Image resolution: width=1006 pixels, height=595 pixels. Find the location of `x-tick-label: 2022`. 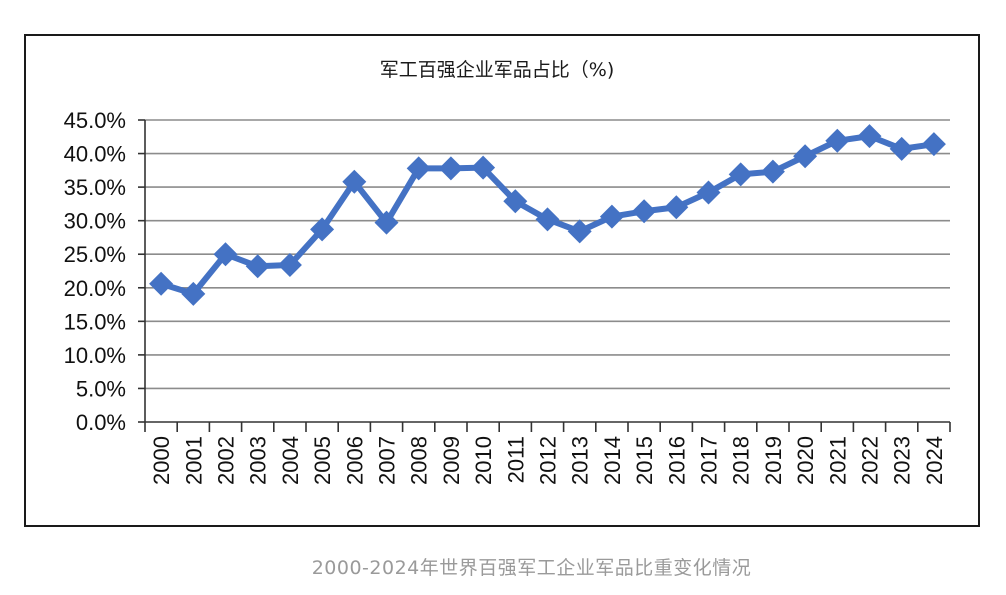

x-tick-label: 2022 is located at coordinates (870, 460).